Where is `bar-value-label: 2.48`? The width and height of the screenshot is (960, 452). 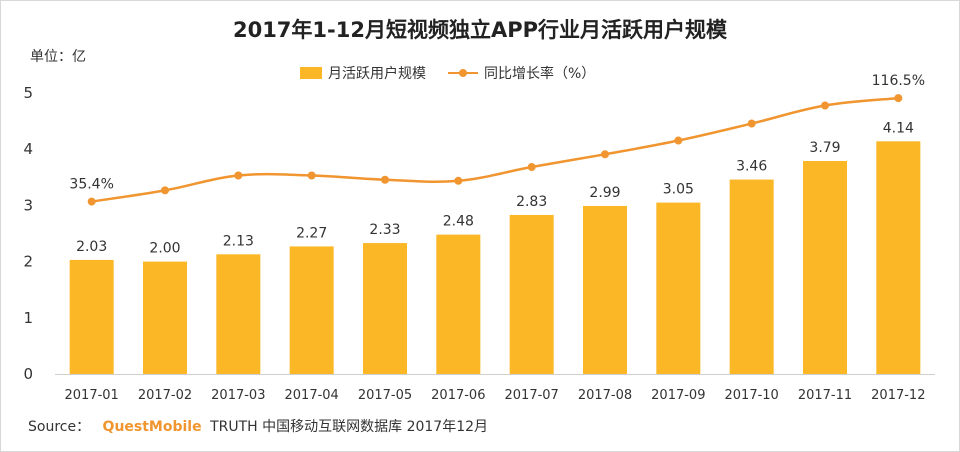 bar-value-label: 2.48 is located at coordinates (458, 222).